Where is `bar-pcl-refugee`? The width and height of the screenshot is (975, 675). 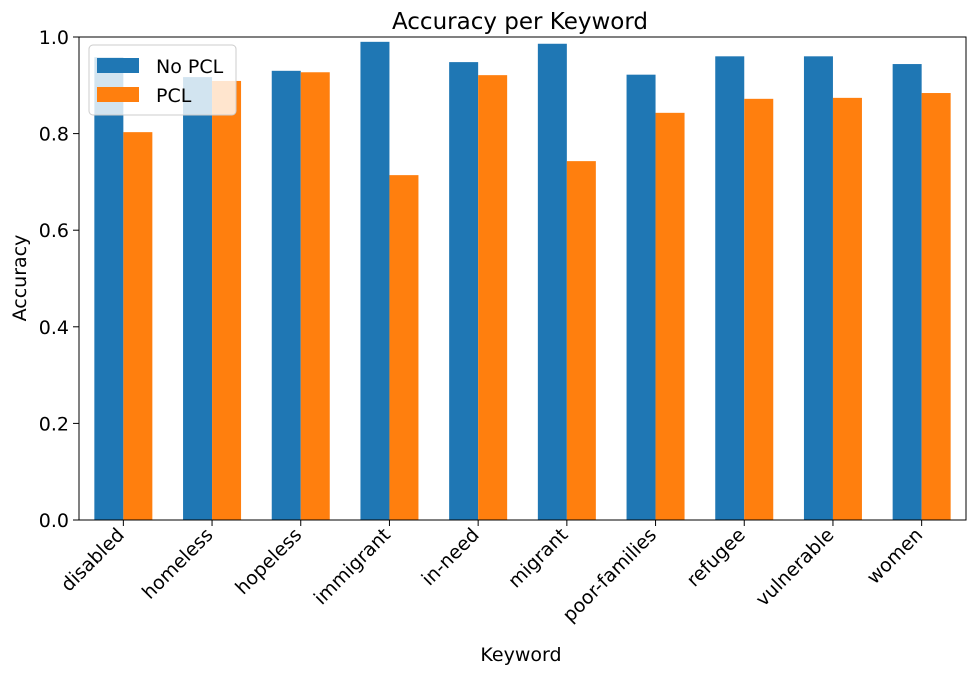 bar-pcl-refugee is located at coordinates (759, 309).